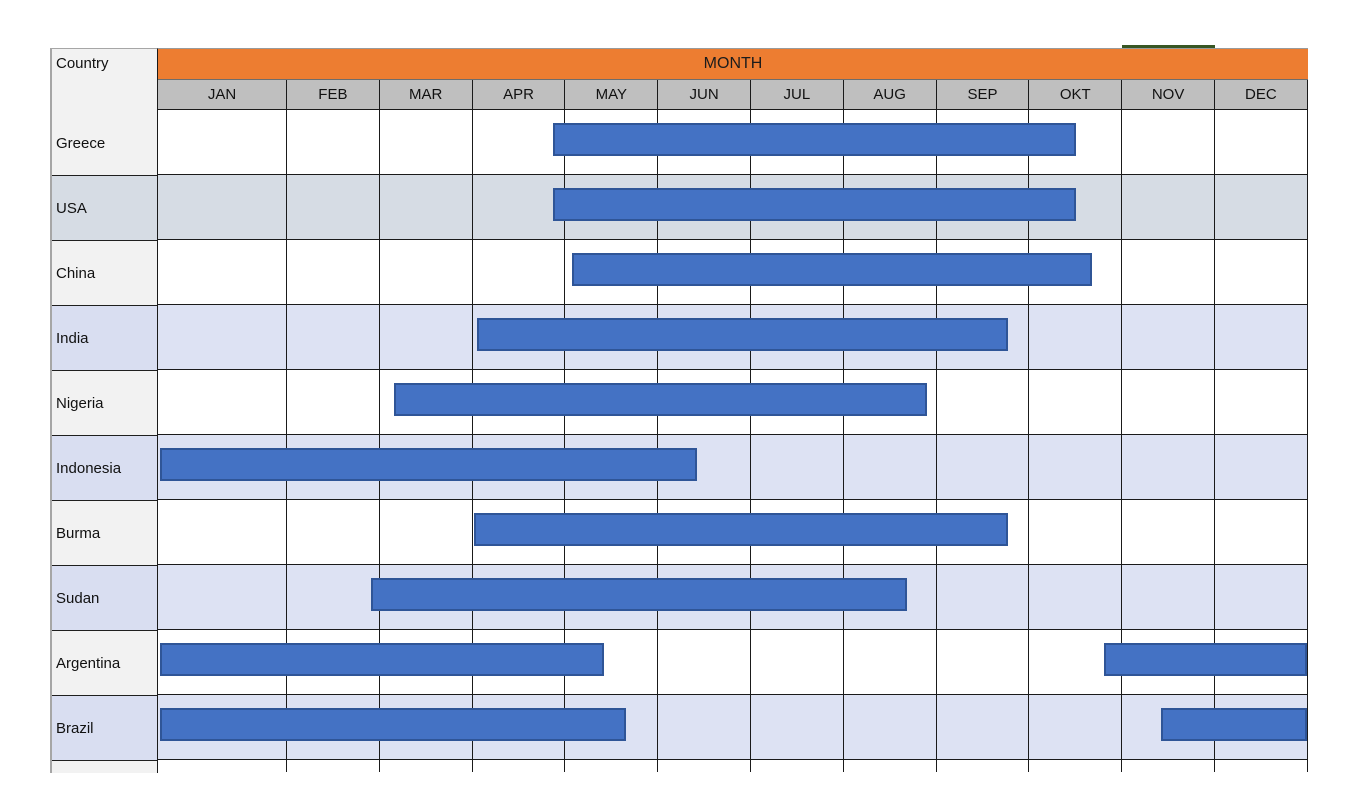 This screenshot has width=1360, height=811. Describe the element at coordinates (104, 403) in the screenshot. I see `country-label: Nigeria` at that location.